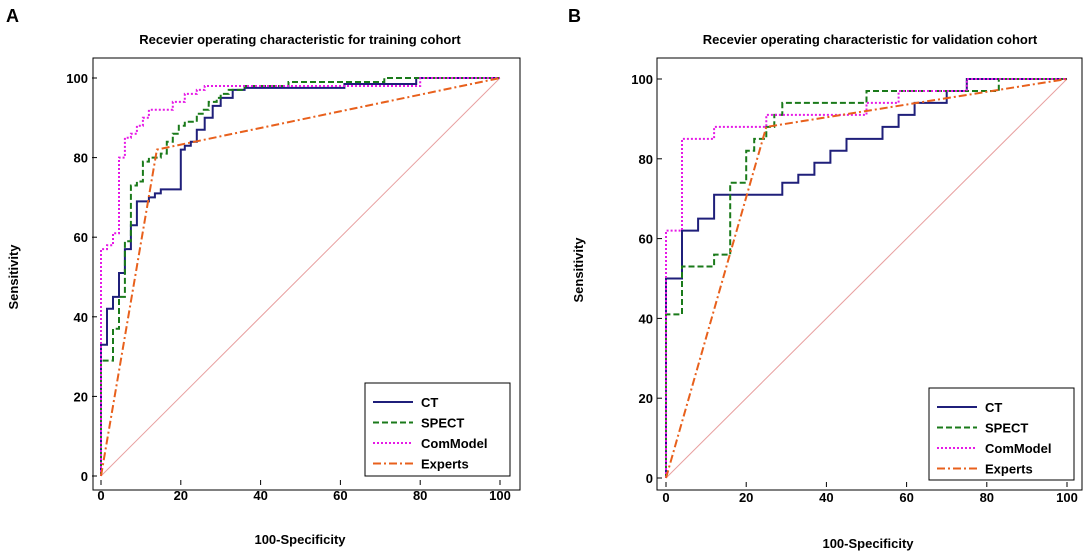  What do you see at coordinates (642, 79) in the screenshot?
I see `y-tick-label-b: 100` at bounding box center [642, 79].